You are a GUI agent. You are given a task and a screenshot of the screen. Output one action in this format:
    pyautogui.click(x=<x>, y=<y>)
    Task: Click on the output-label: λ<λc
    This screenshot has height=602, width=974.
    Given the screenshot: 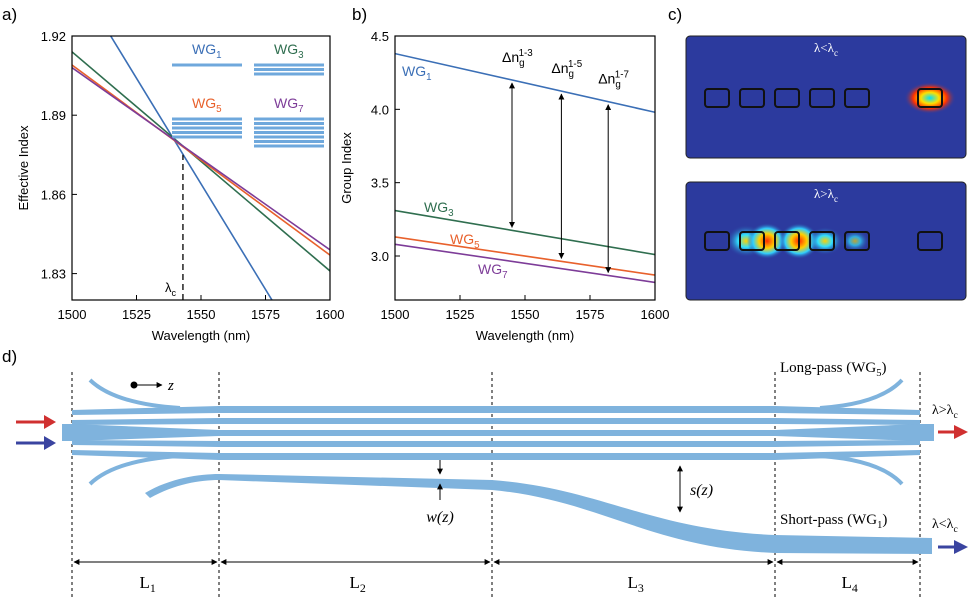 What is the action you would take?
    pyautogui.click(x=945, y=526)
    